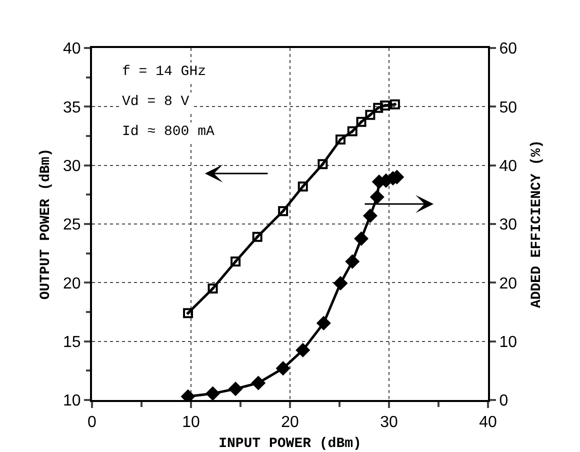  I want to click on y-tick-label: 25, so click(72, 225).